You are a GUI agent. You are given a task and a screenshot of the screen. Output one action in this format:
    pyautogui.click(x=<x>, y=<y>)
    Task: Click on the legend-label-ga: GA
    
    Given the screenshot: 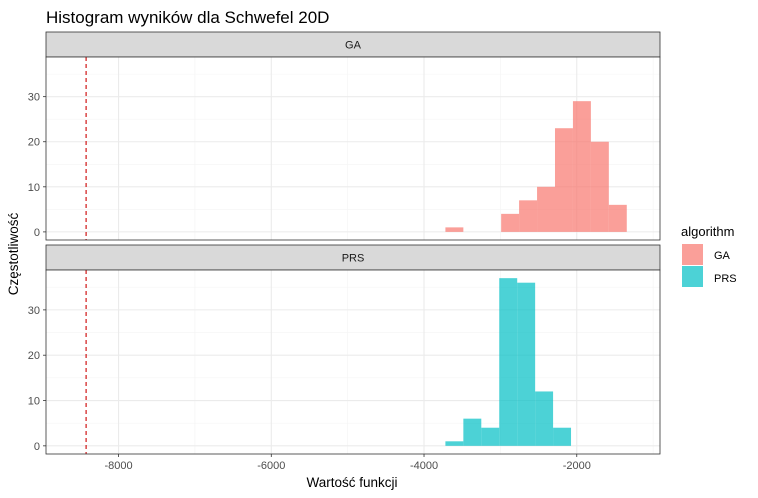 What is the action you would take?
    pyautogui.click(x=722, y=256)
    